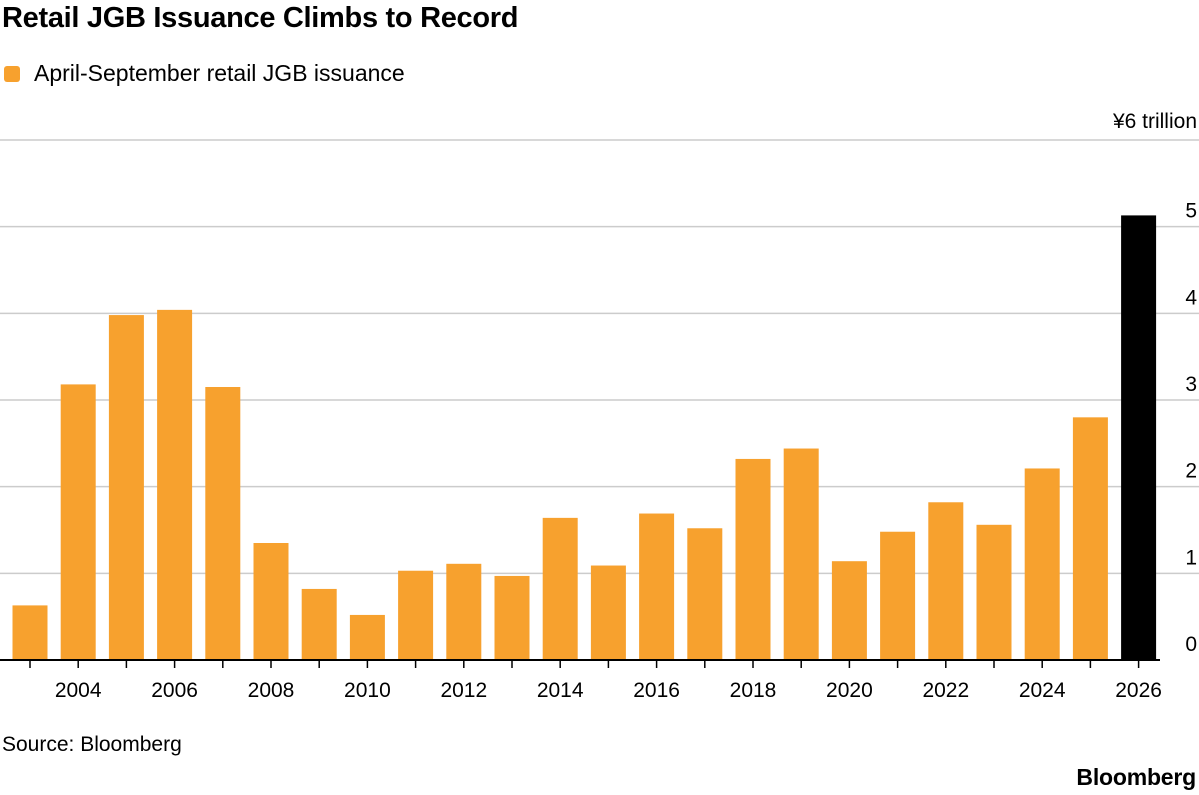 The width and height of the screenshot is (1199, 795). Describe the element at coordinates (1191, 384) in the screenshot. I see `y-tick-label: 3` at that location.